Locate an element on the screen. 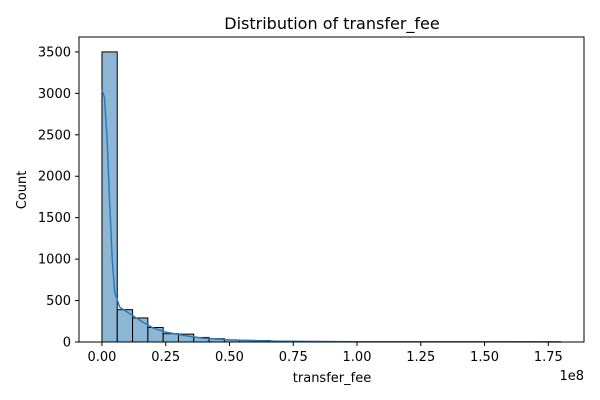 The width and height of the screenshot is (600, 400). y-tick-label: 2500 is located at coordinates (54, 135).